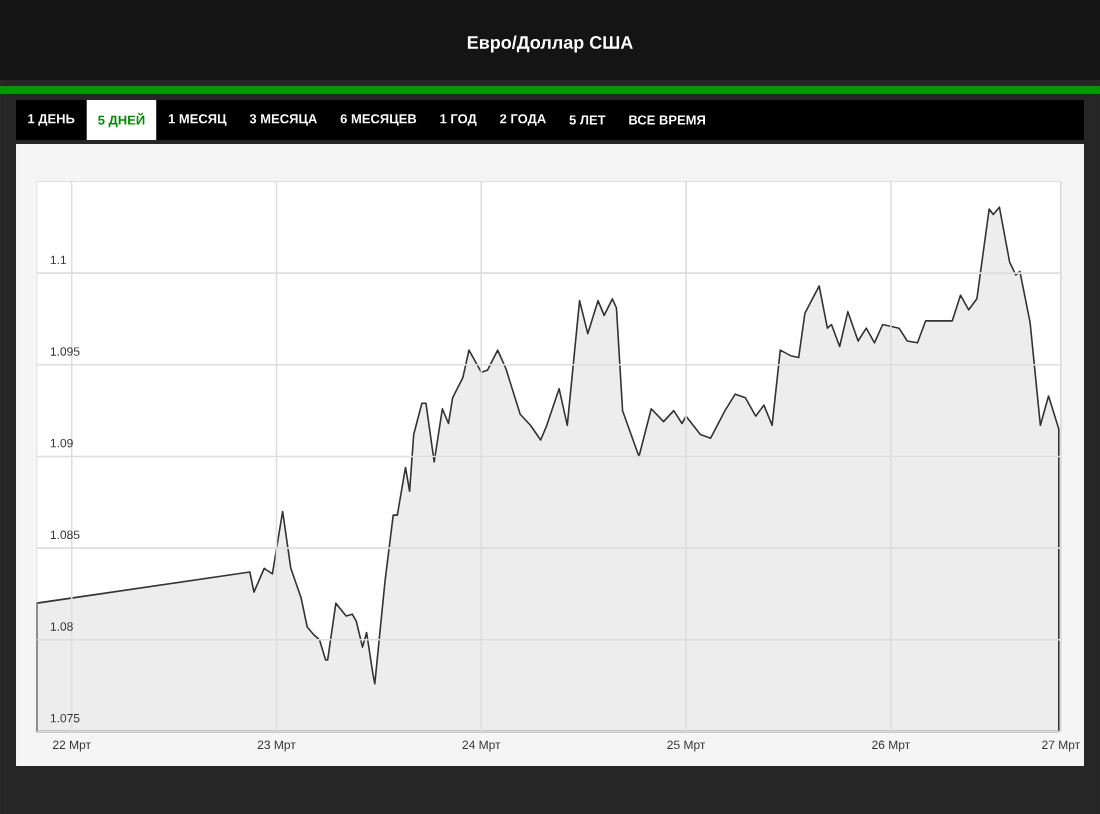 Image resolution: width=1100 pixels, height=814 pixels. I want to click on chart-title: Евро/Доллар США, so click(550, 44).